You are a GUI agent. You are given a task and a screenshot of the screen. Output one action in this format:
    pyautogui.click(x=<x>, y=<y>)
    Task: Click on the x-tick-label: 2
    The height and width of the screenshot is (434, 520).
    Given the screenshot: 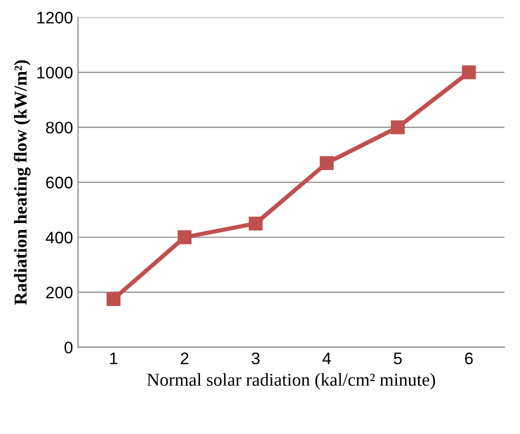 What is the action you would take?
    pyautogui.click(x=184, y=358)
    